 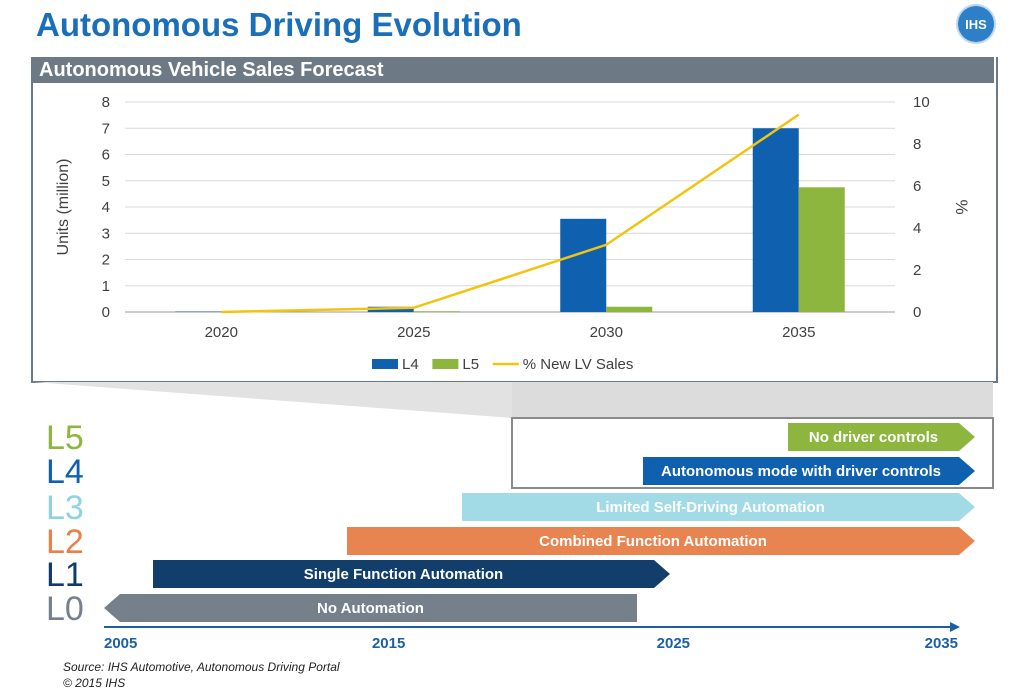 I want to click on bar-l5-2035, so click(x=821, y=249).